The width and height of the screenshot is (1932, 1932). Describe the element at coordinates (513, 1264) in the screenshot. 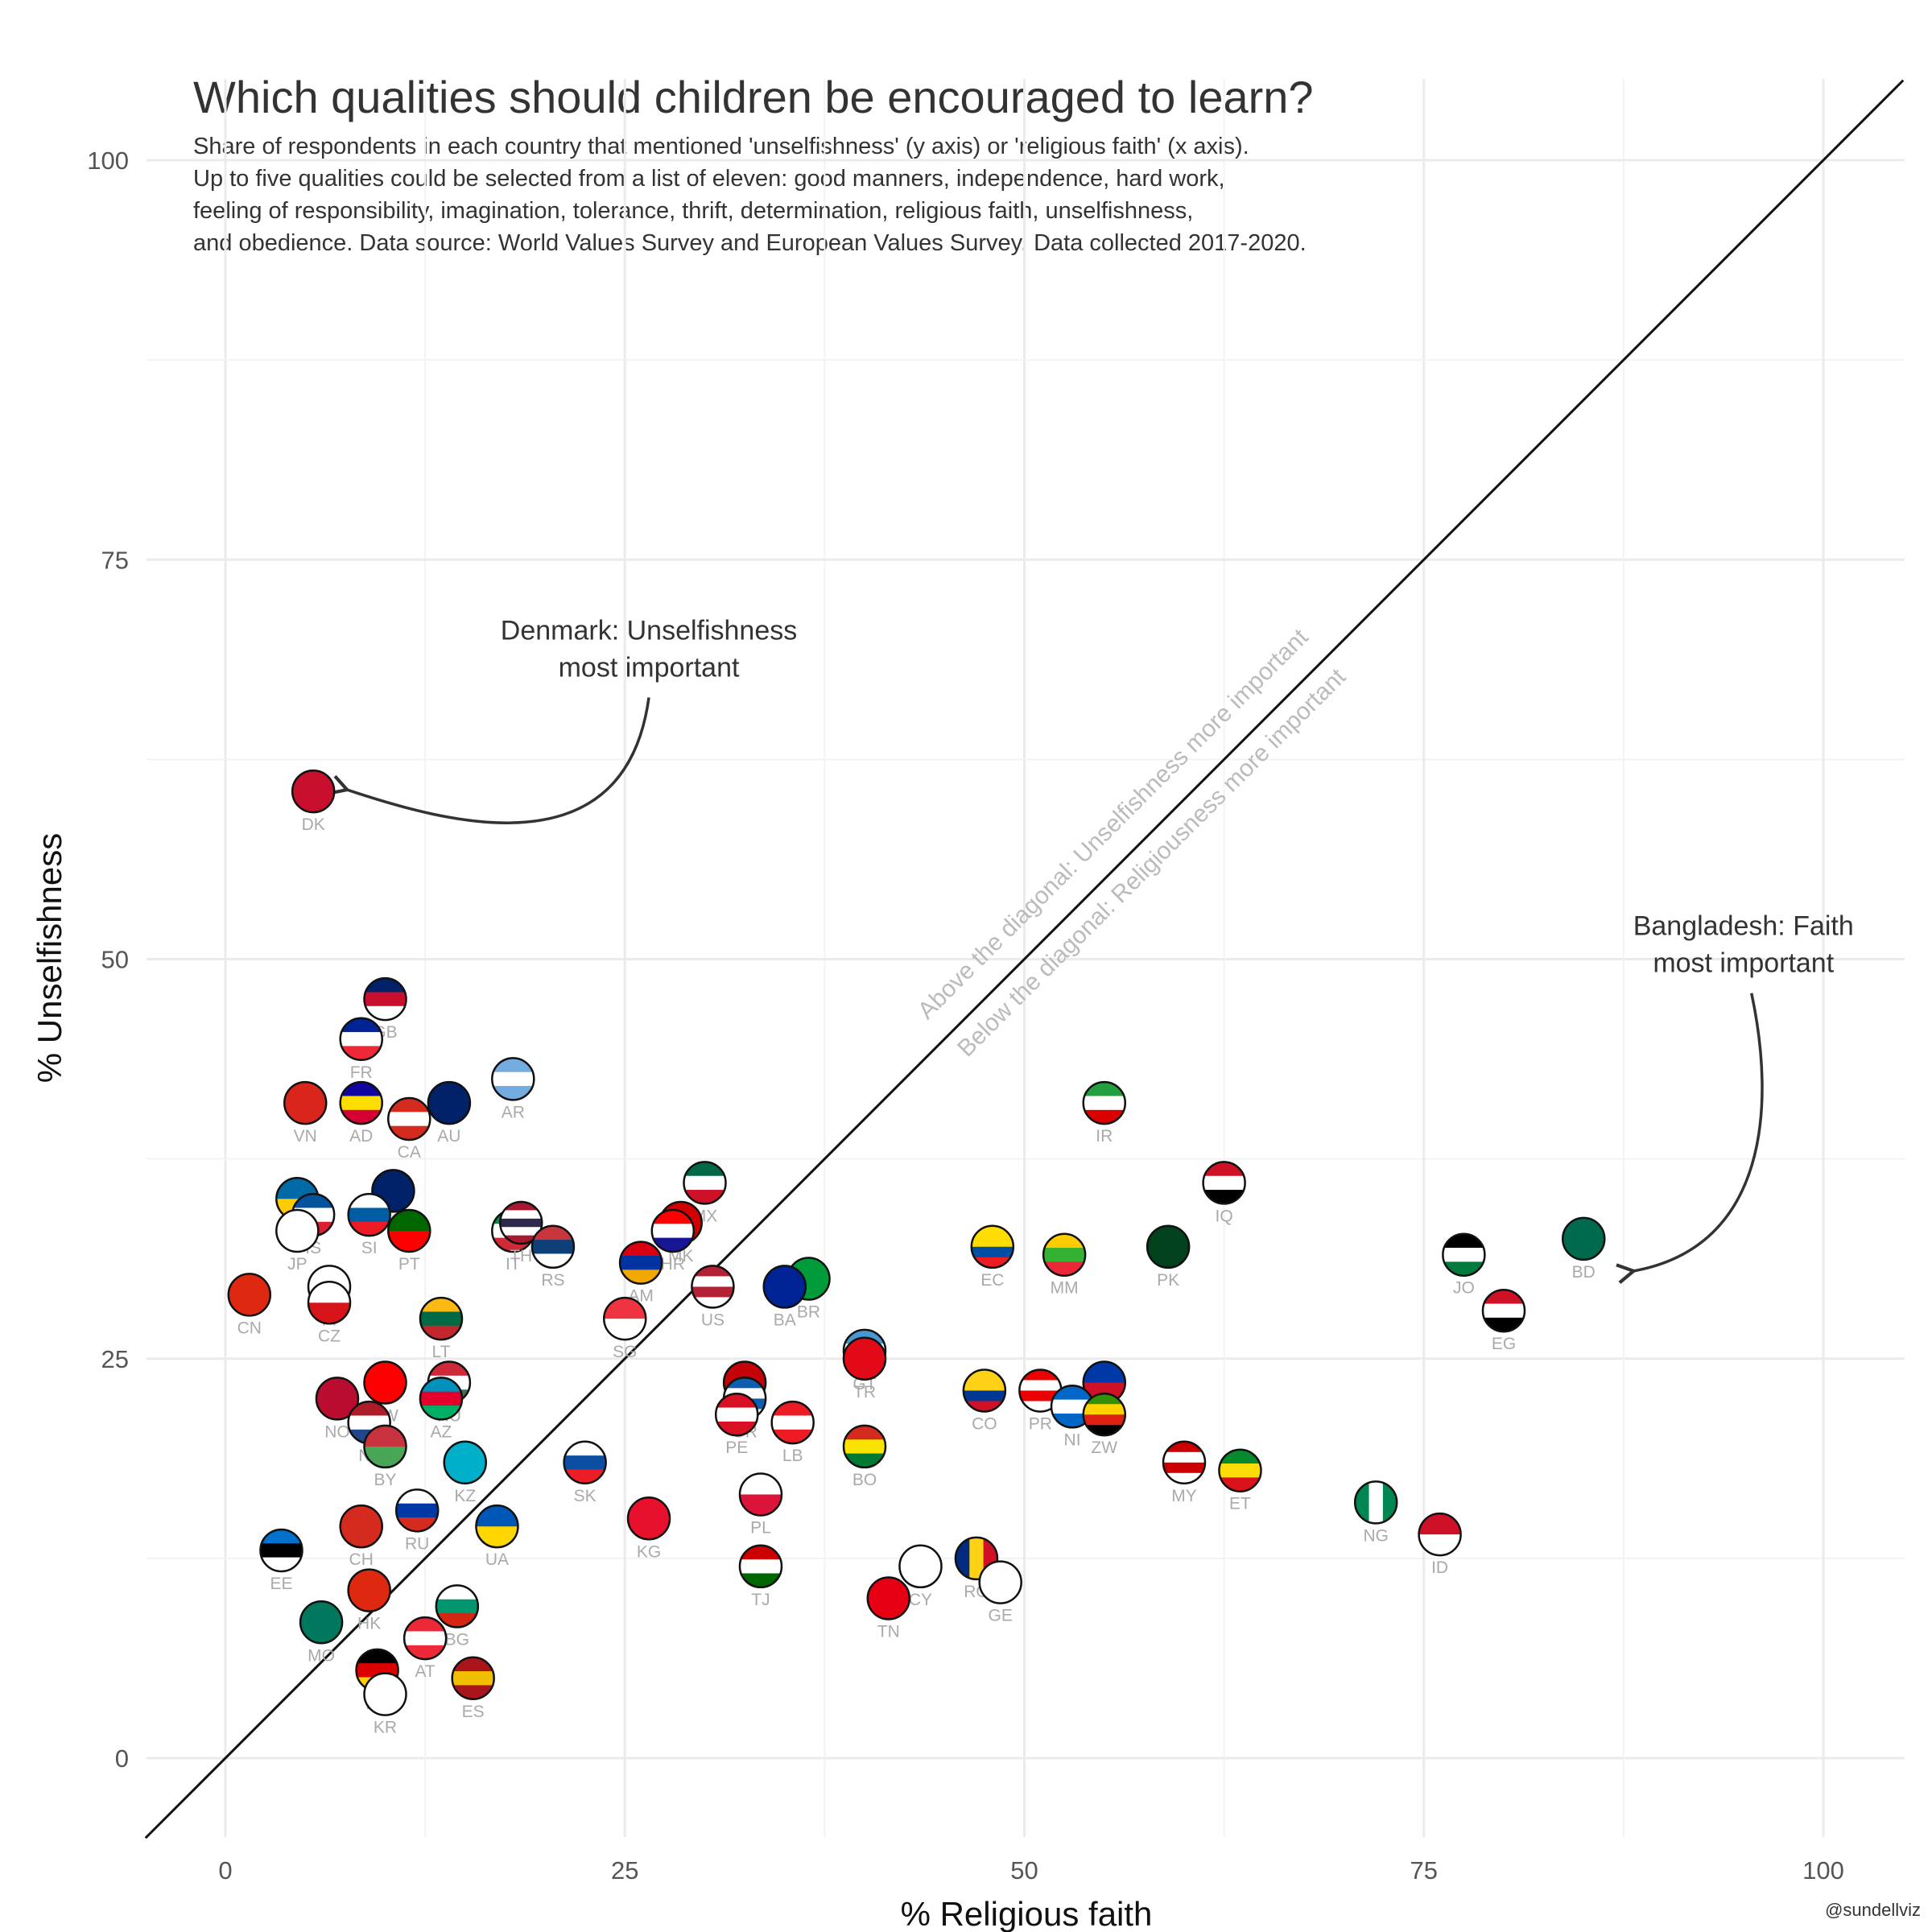

I see `country-label: IT` at that location.